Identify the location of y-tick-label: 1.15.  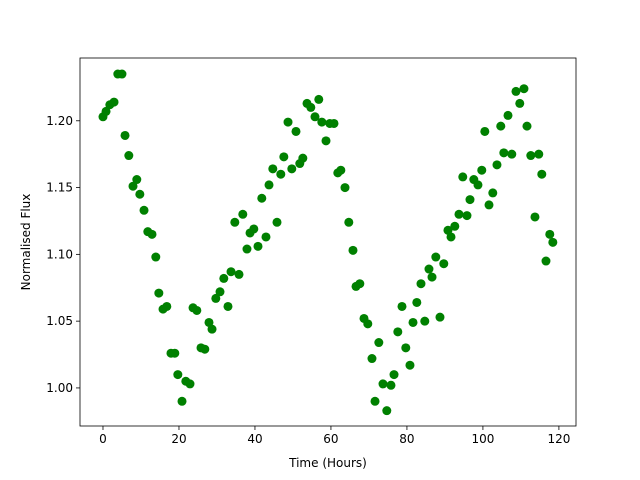
(59, 188).